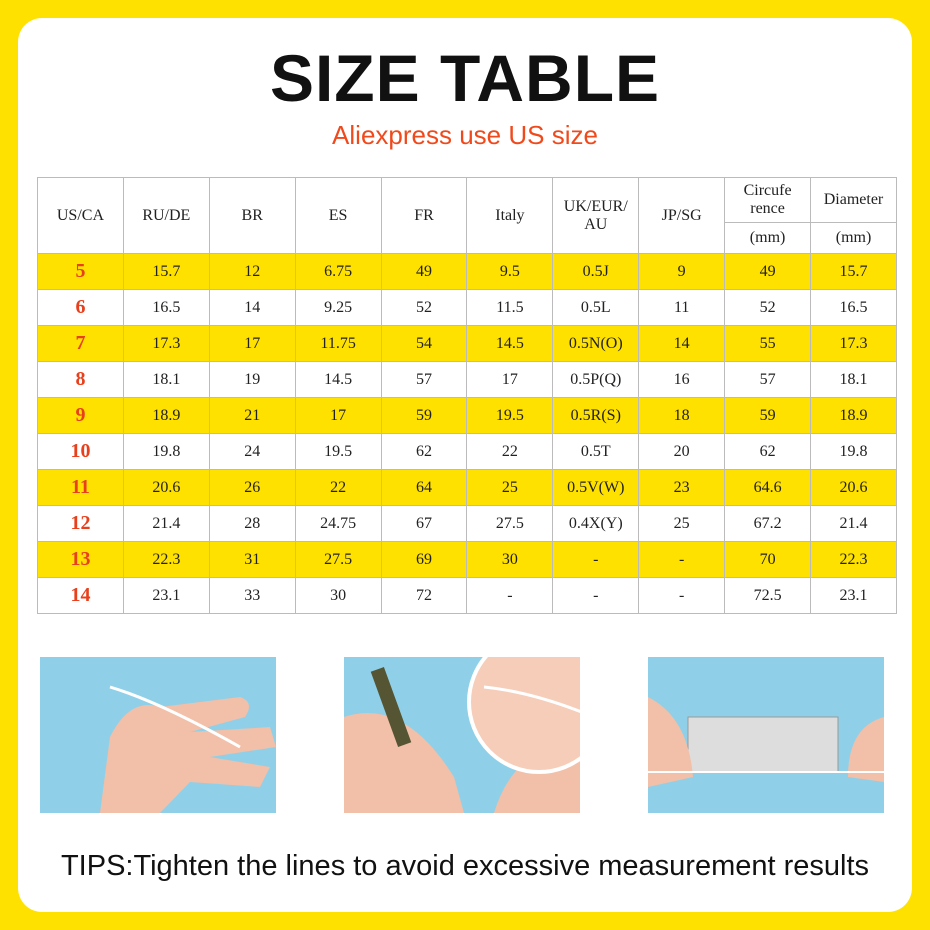  What do you see at coordinates (80, 451) in the screenshot?
I see `us-size: 10` at bounding box center [80, 451].